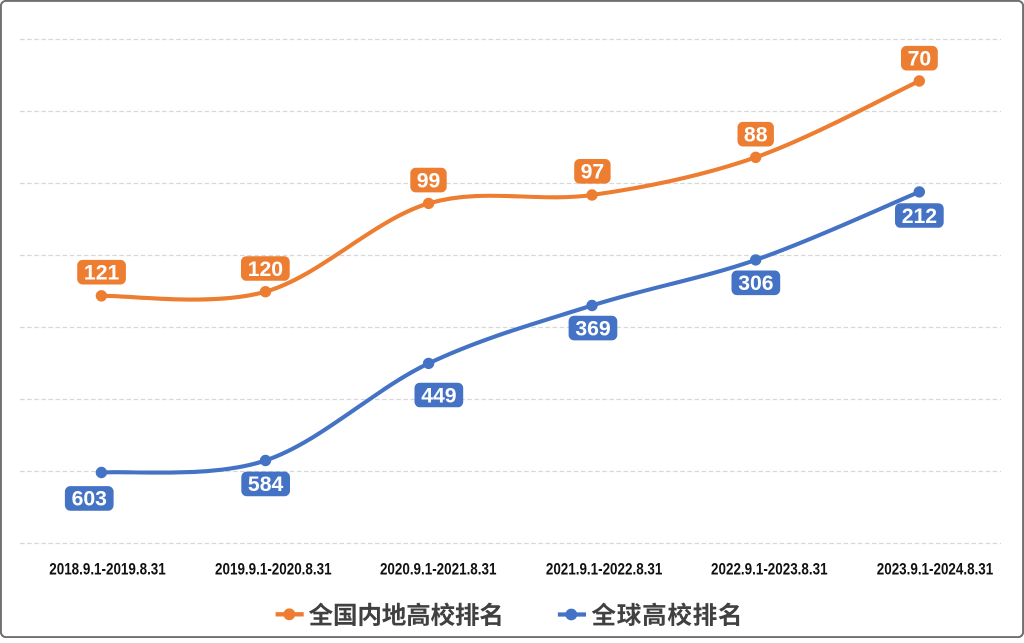 The image size is (1024, 643). I want to click on svg-text: 2019.9.1-2020.8.31, so click(273, 570).